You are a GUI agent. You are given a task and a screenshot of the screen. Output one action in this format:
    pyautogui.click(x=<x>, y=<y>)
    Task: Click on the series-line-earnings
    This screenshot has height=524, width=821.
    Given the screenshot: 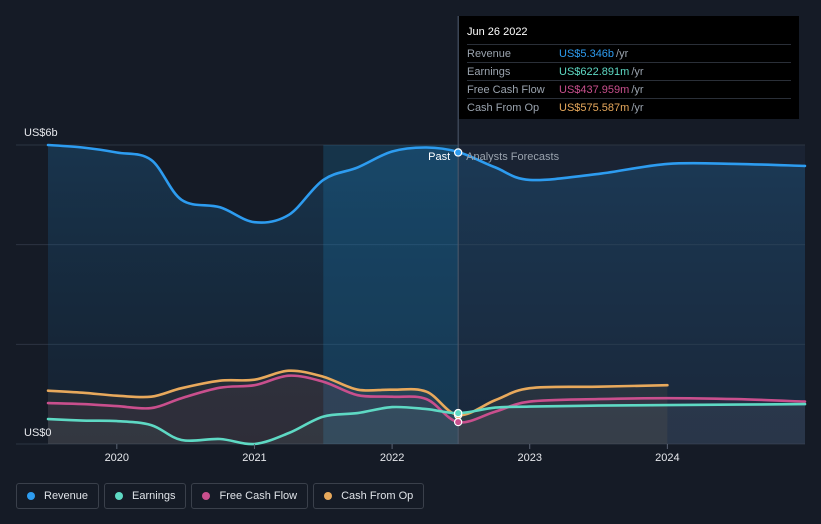 What is the action you would take?
    pyautogui.click(x=426, y=424)
    